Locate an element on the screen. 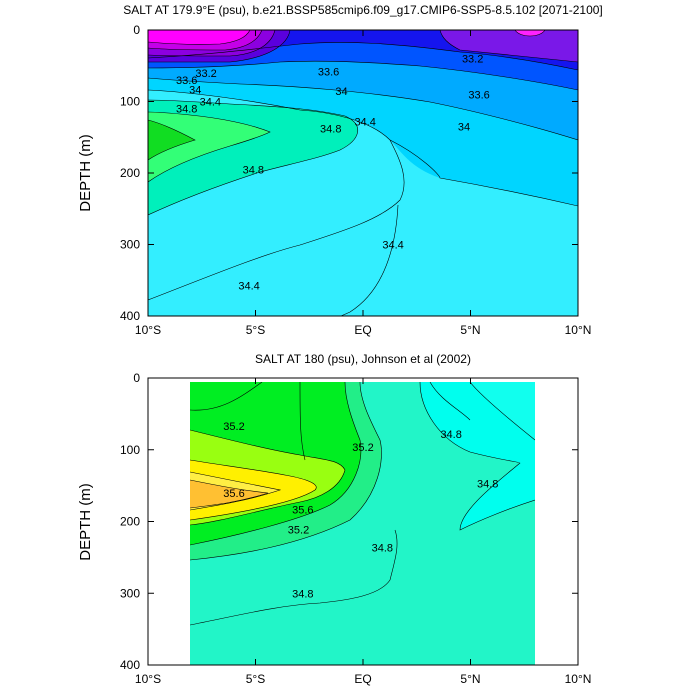 The width and height of the screenshot is (700, 700). top-xtick-label: EQ is located at coordinates (362, 330).